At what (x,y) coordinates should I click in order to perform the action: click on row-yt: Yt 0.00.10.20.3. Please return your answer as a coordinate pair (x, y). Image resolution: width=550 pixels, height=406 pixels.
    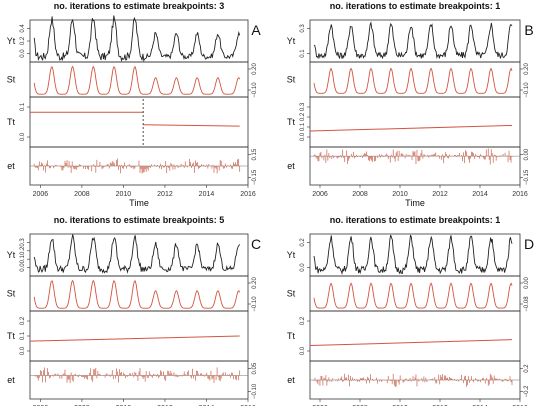
    Looking at the image, I should click on (128, 255).